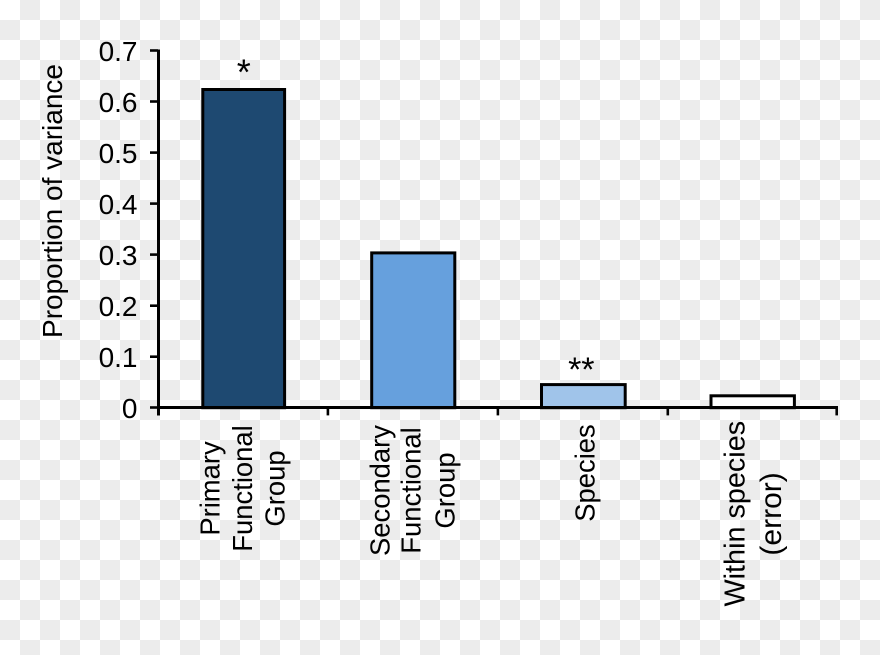 This screenshot has width=880, height=655. What do you see at coordinates (380, 490) in the screenshot?
I see `svg-text: Secondary` at bounding box center [380, 490].